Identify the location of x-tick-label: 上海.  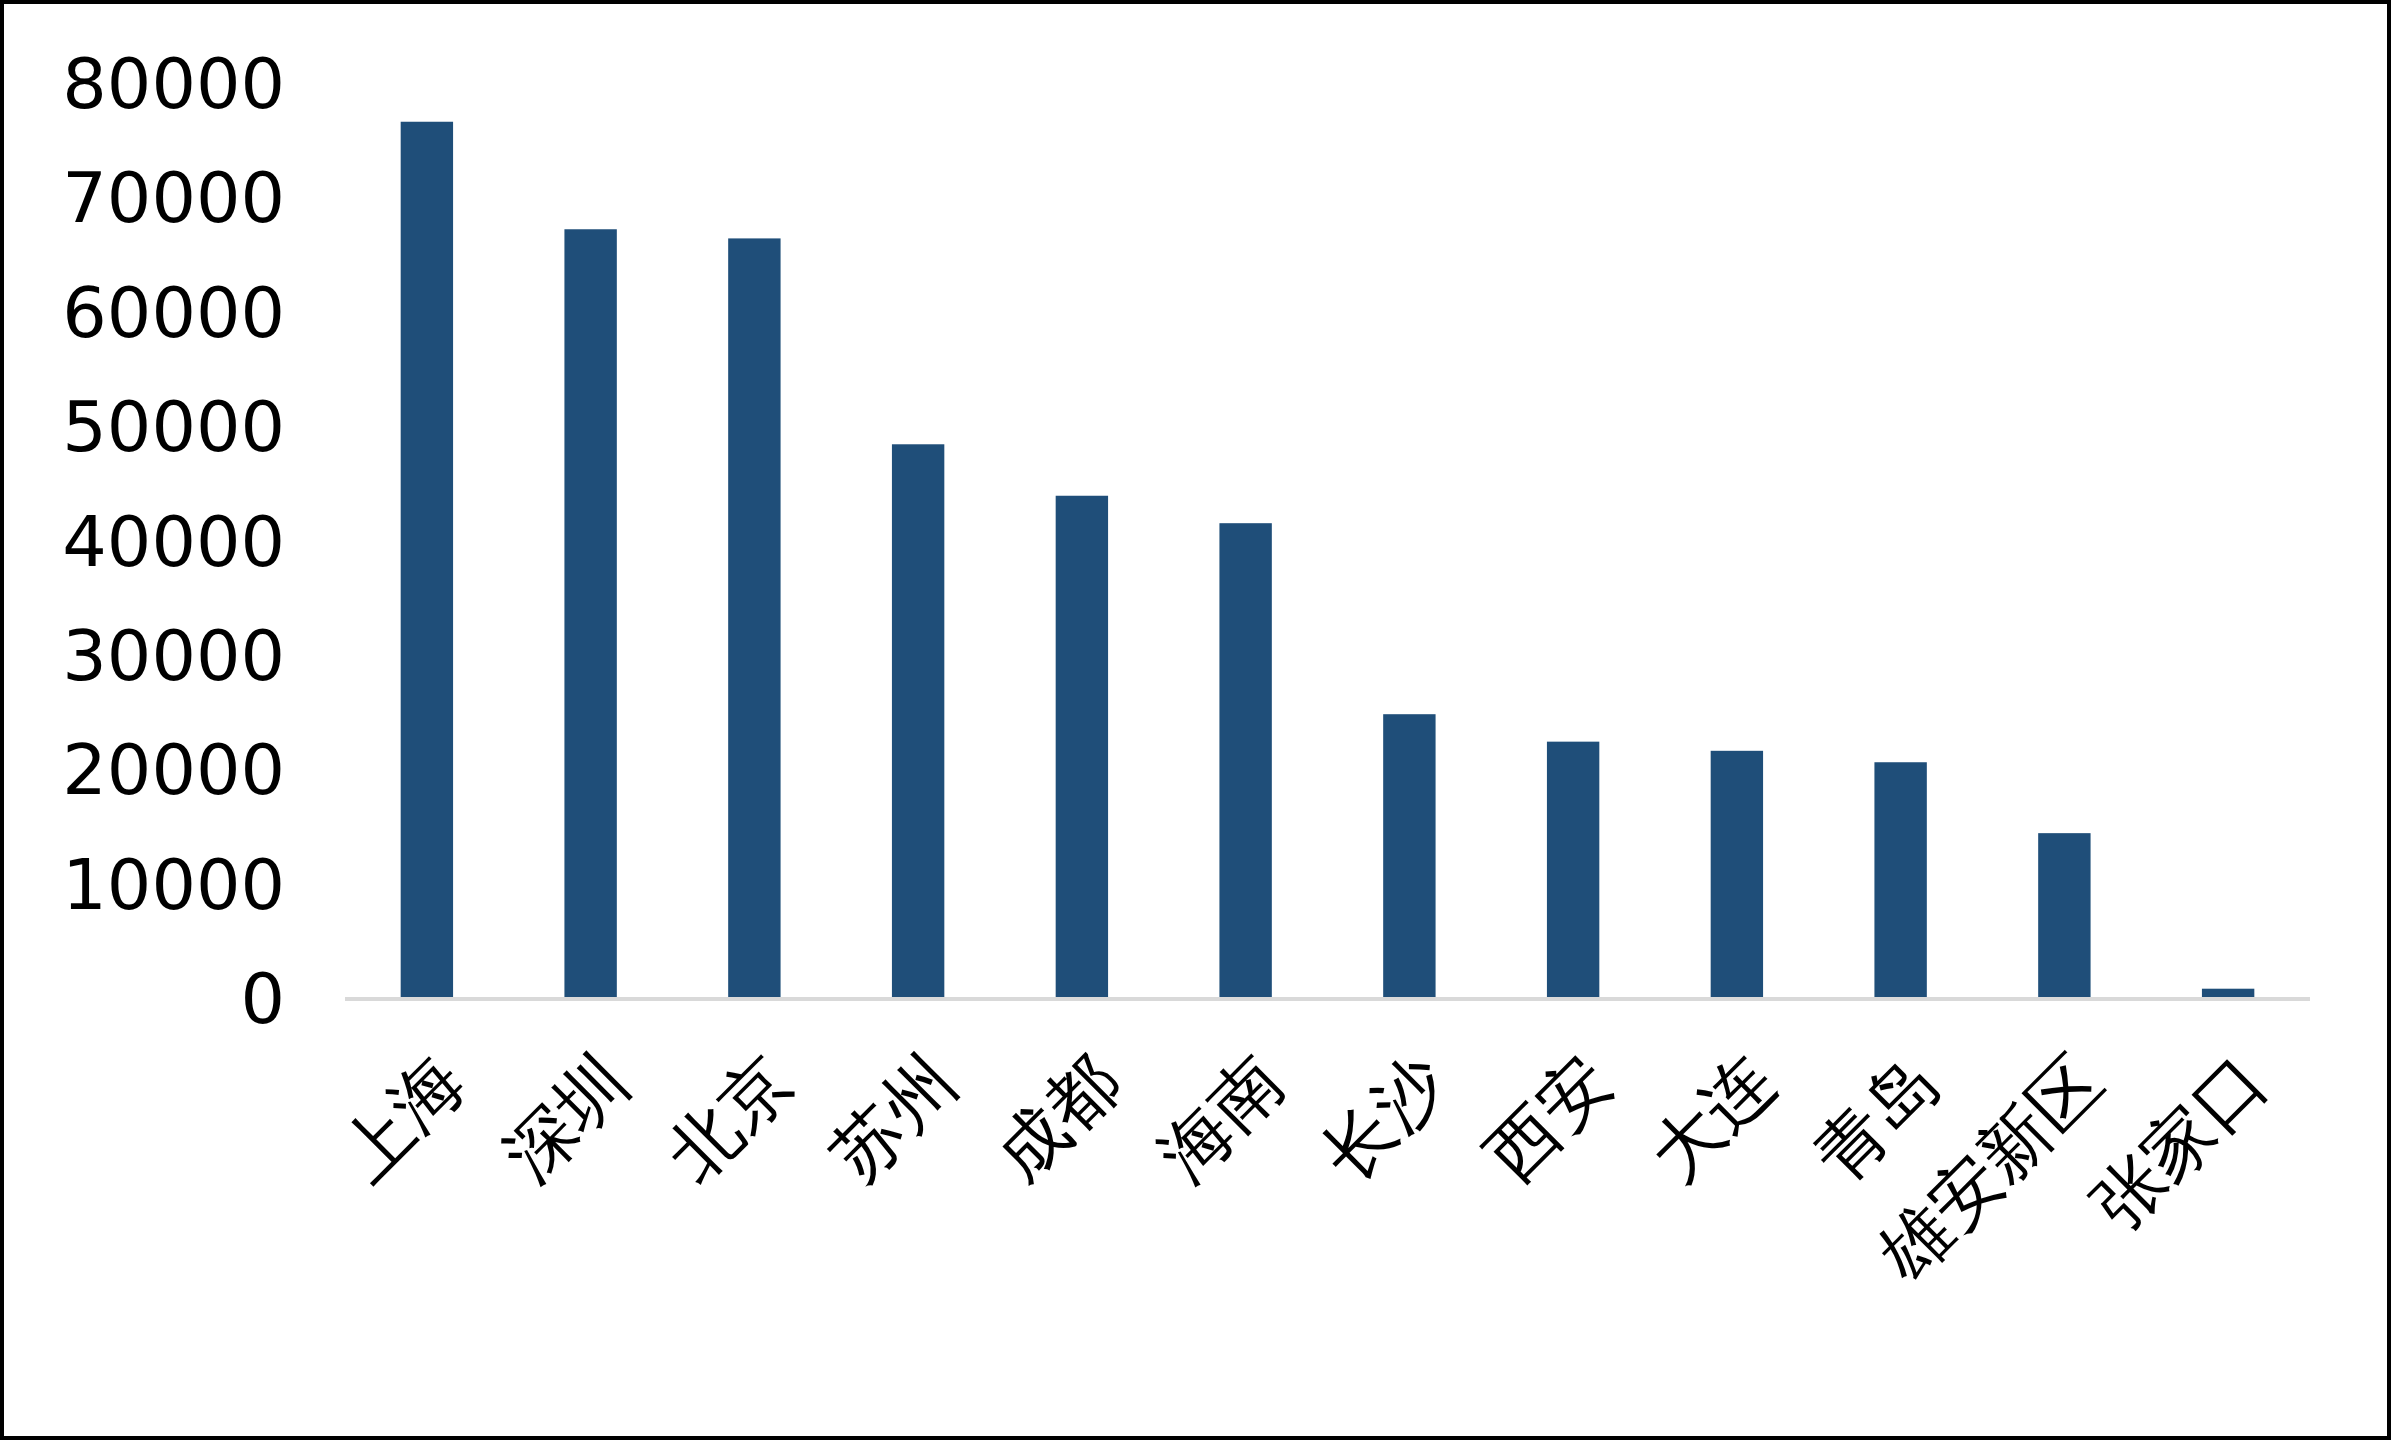
(402, 1118).